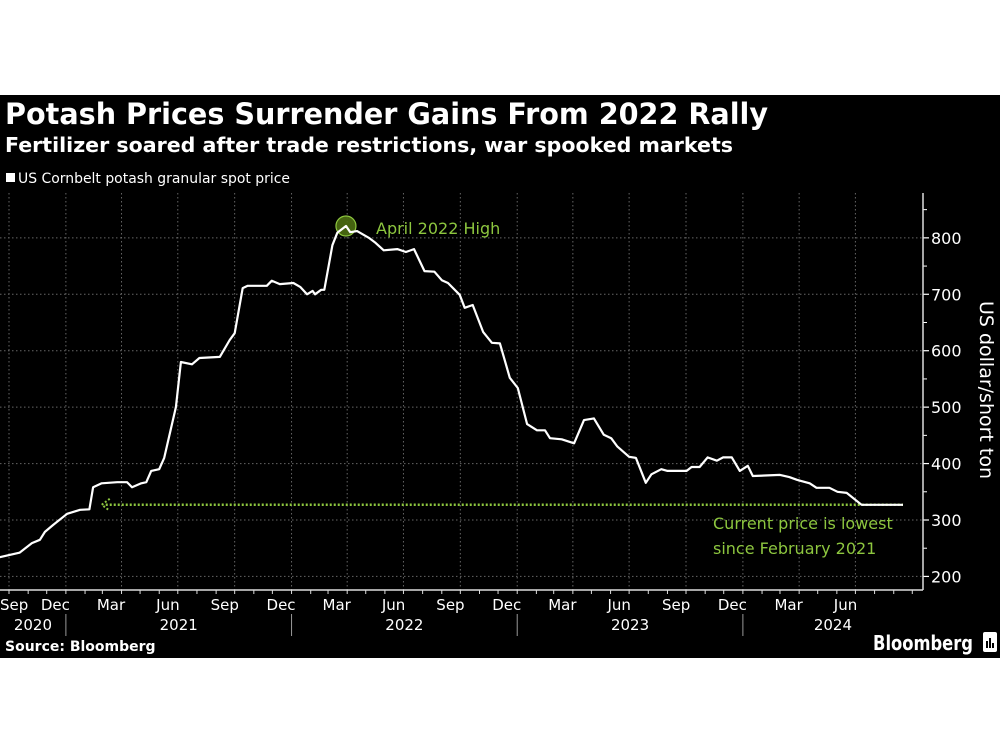  Describe the element at coordinates (946, 576) in the screenshot. I see `y-tick-label: 200` at that location.